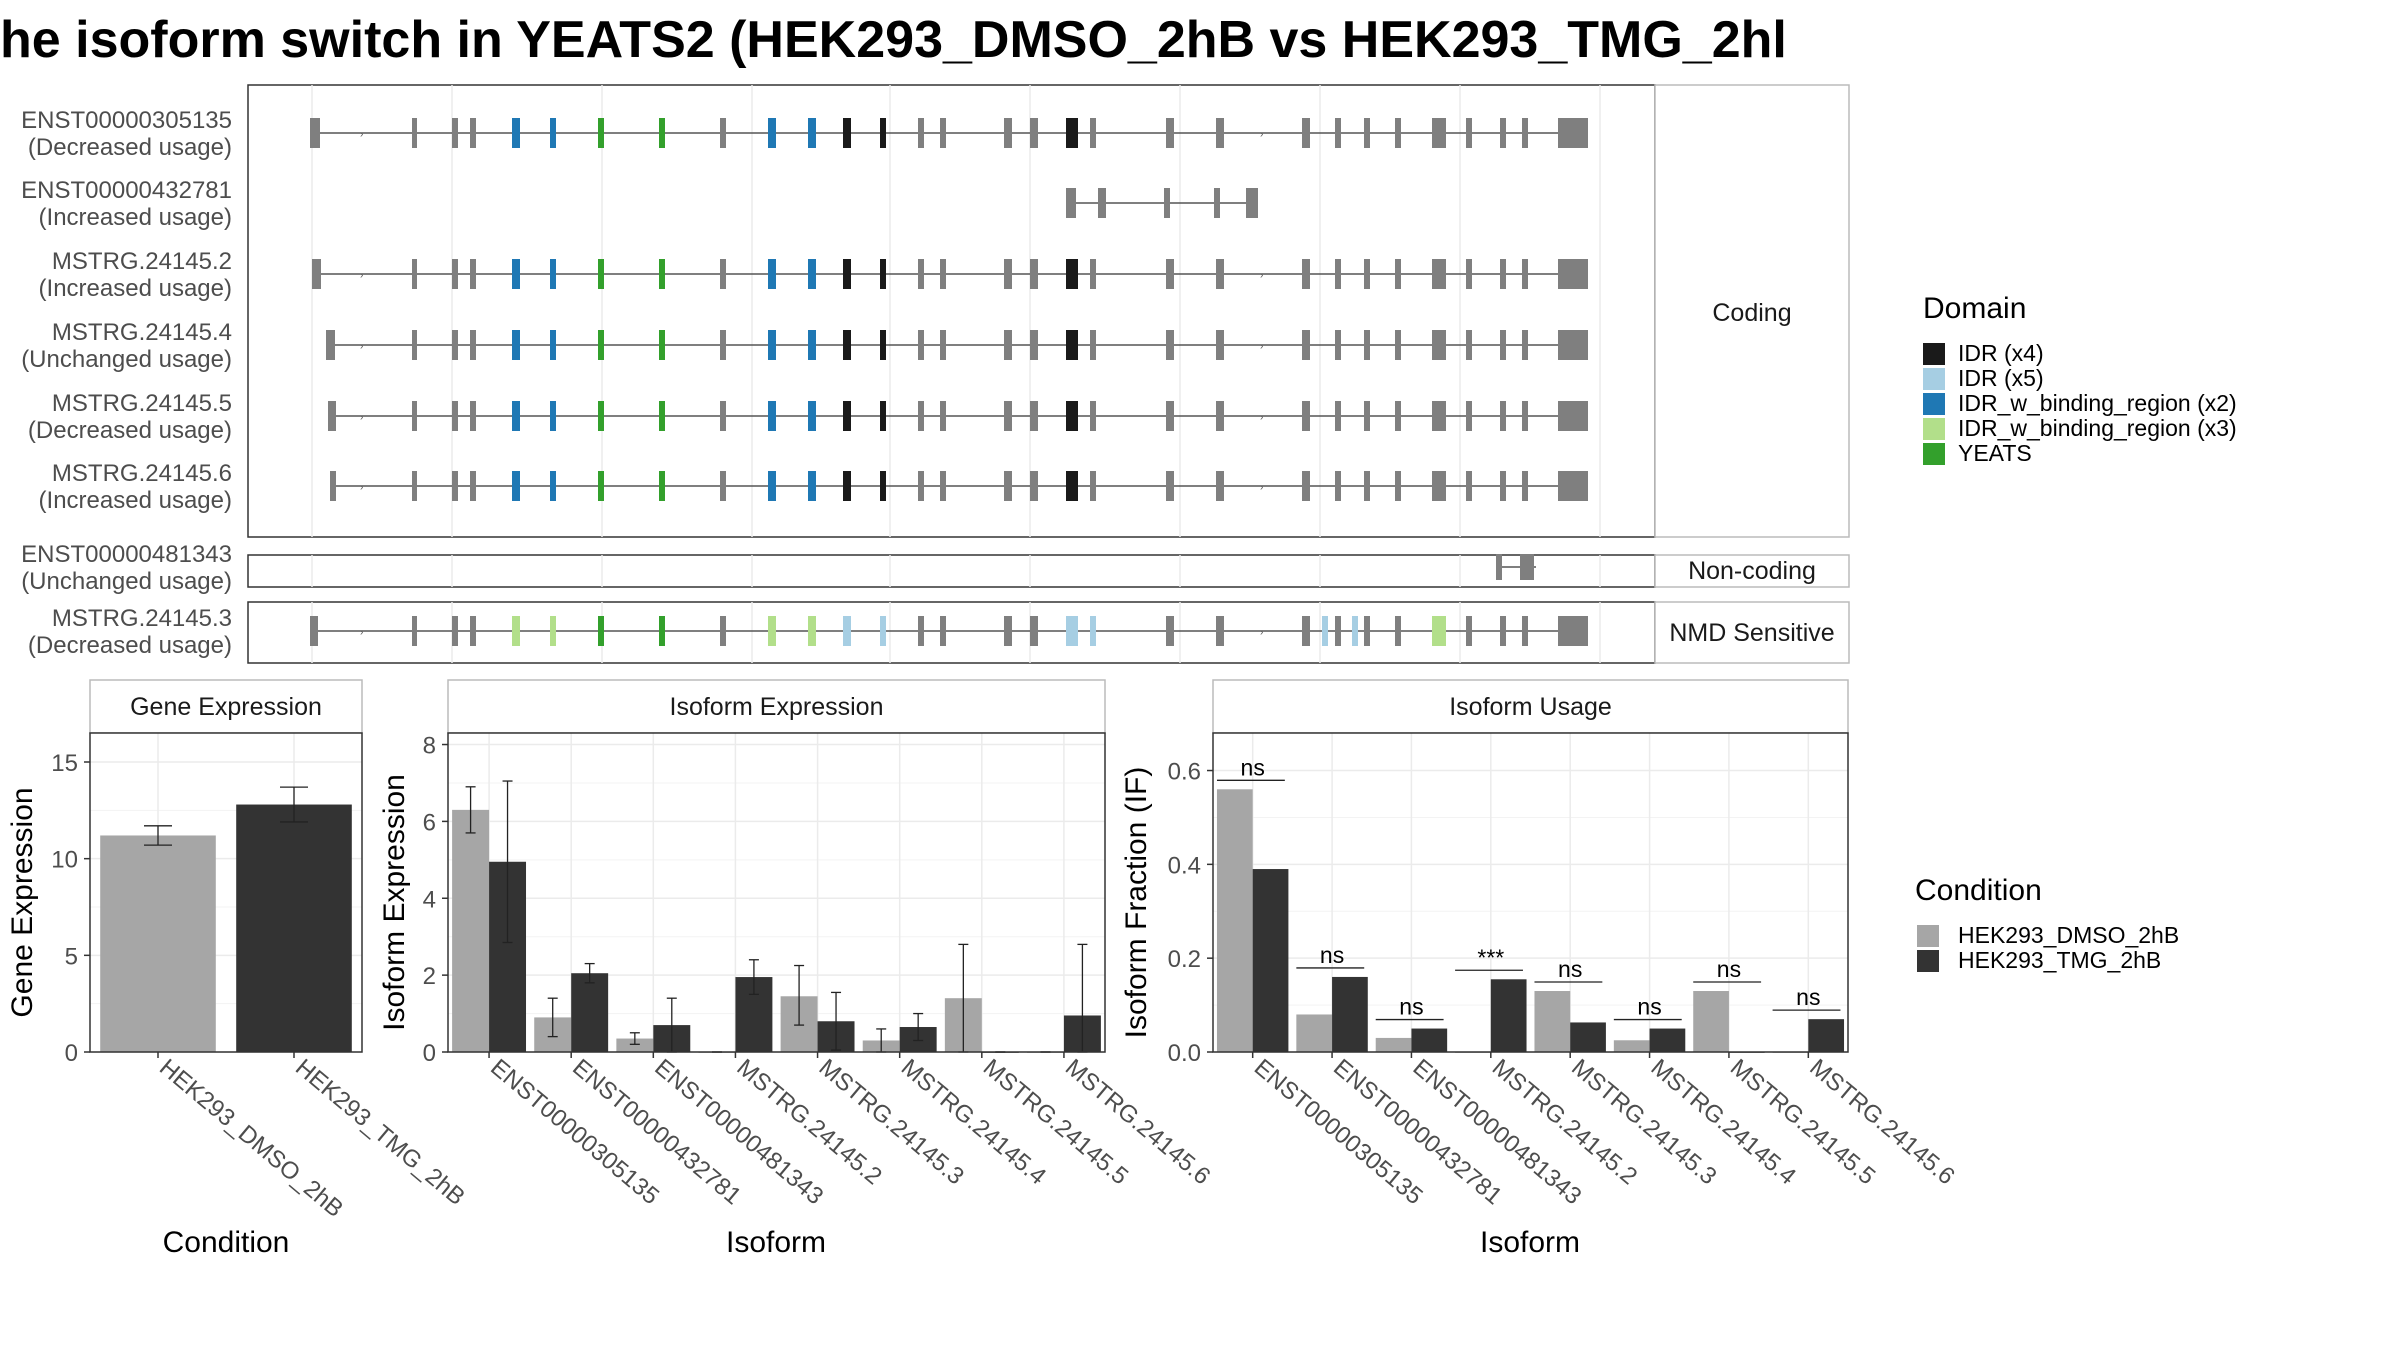  What do you see at coordinates (126, 190) in the screenshot?
I see `transcript-id: ENST00000432781` at bounding box center [126, 190].